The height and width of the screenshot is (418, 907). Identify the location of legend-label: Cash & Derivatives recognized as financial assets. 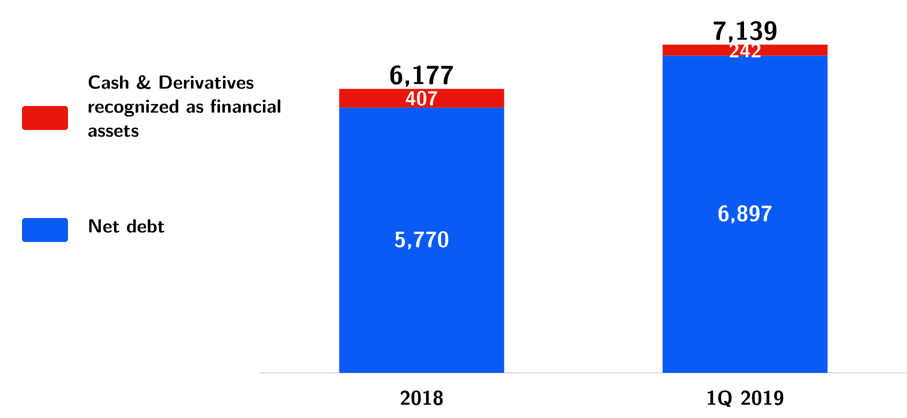
(184, 106).